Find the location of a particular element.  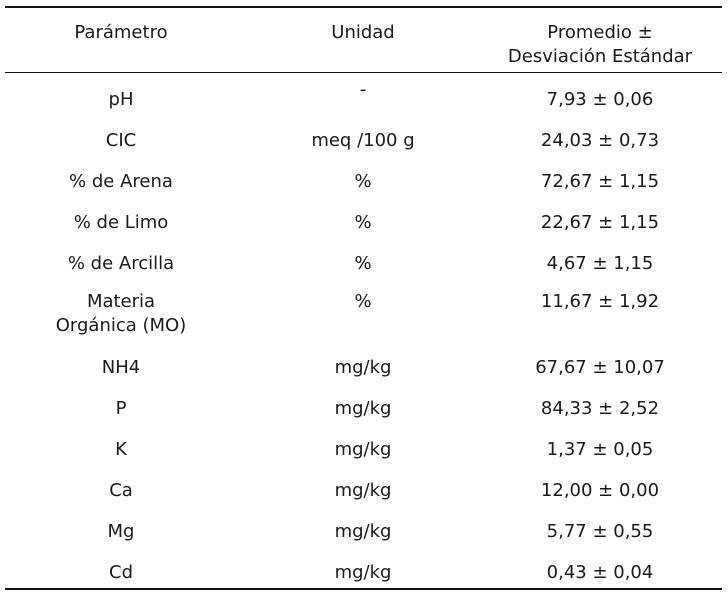

header-unidad: Unidad is located at coordinates (363, 32).